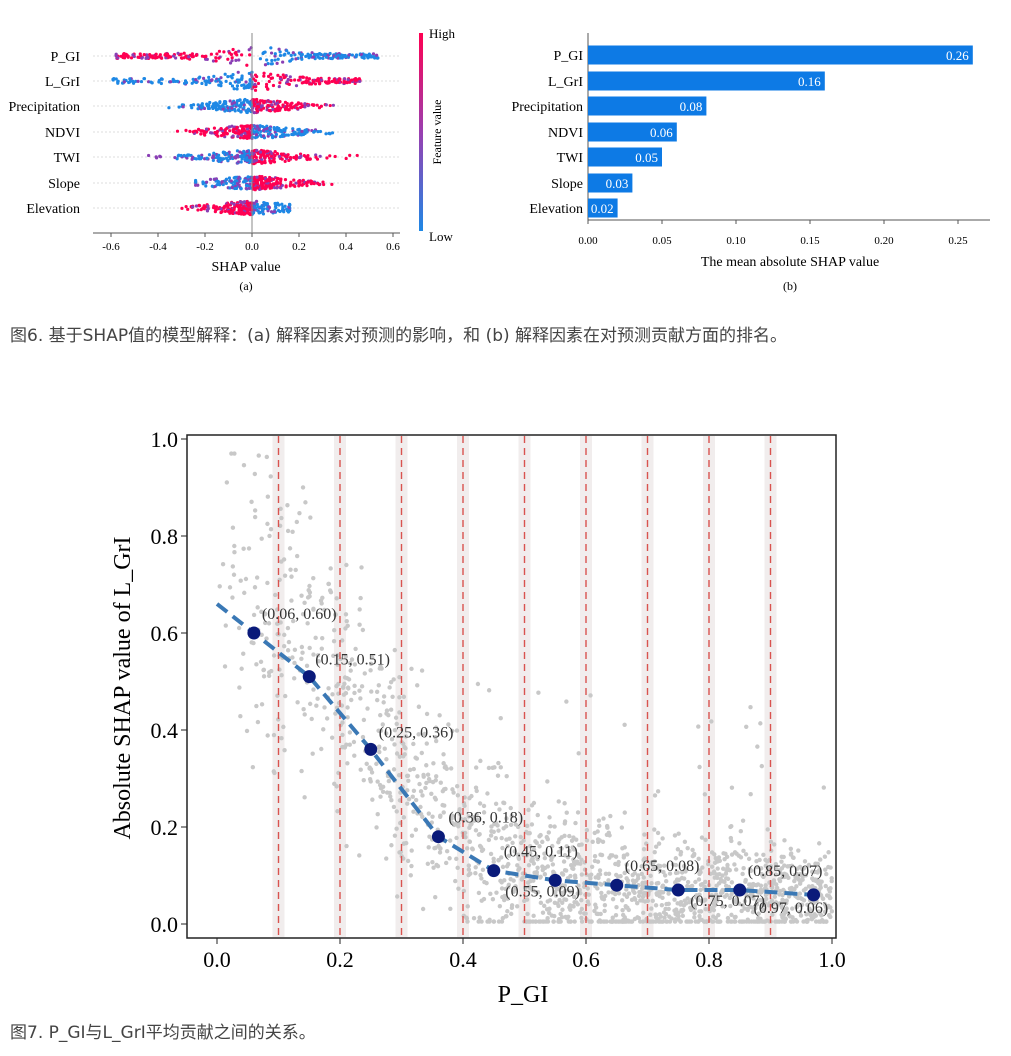 The image size is (1011, 1056). What do you see at coordinates (346, 247) in the screenshot?
I see `x-tick-label: 0.4` at bounding box center [346, 247].